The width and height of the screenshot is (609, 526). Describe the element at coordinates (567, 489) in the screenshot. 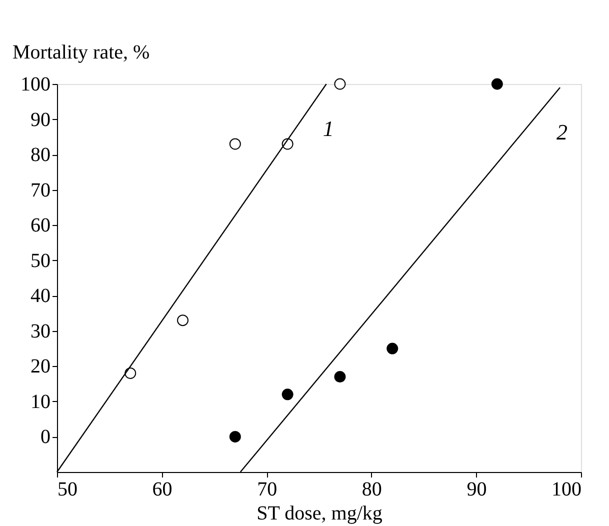

I see `x-tick-label: 100` at that location.